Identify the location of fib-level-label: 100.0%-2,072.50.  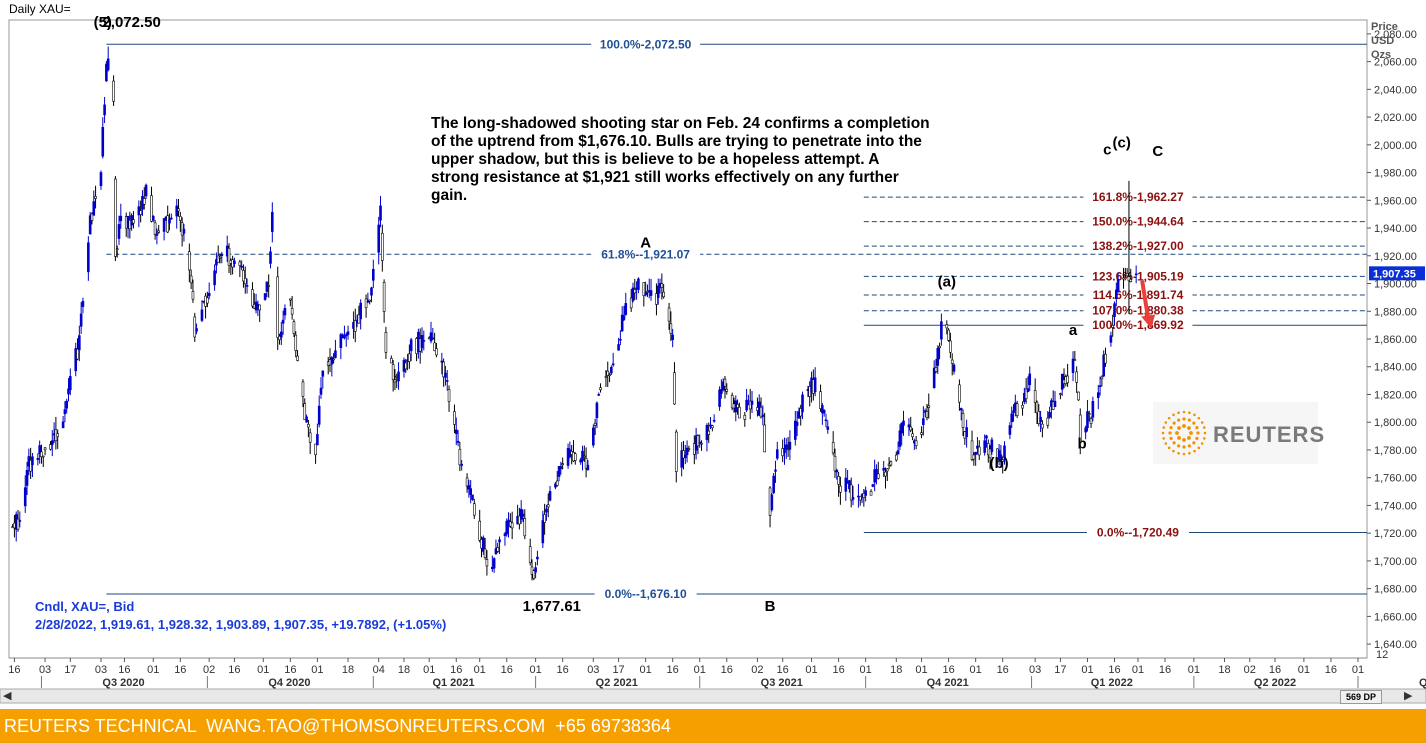
(646, 44).